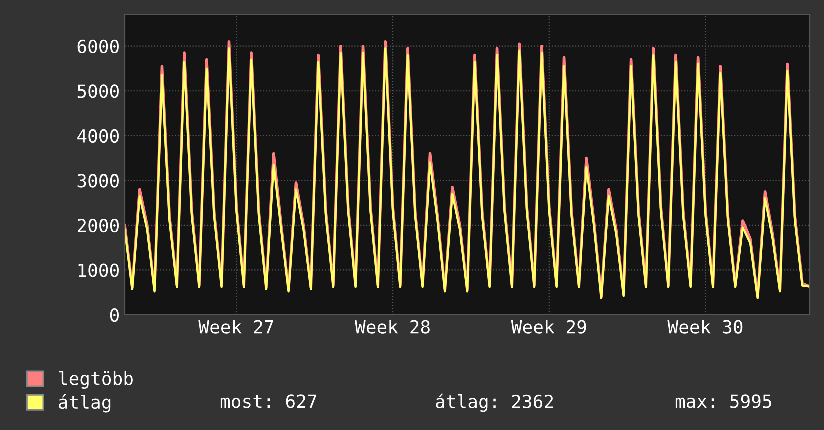 The height and width of the screenshot is (430, 824). What do you see at coordinates (98, 271) in the screenshot?
I see `y-tick-label: 1000` at bounding box center [98, 271].